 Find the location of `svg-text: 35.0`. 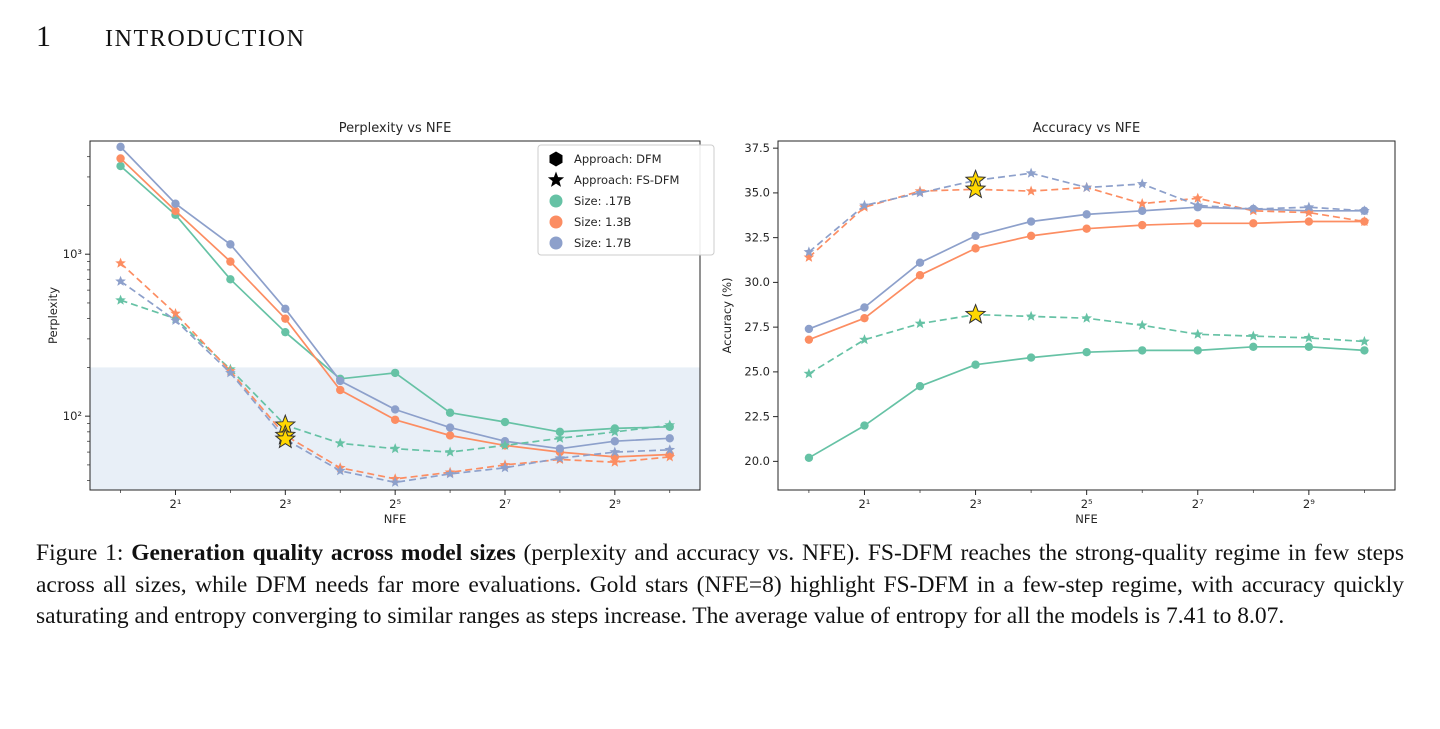

svg-text: 35.0 is located at coordinates (757, 193).